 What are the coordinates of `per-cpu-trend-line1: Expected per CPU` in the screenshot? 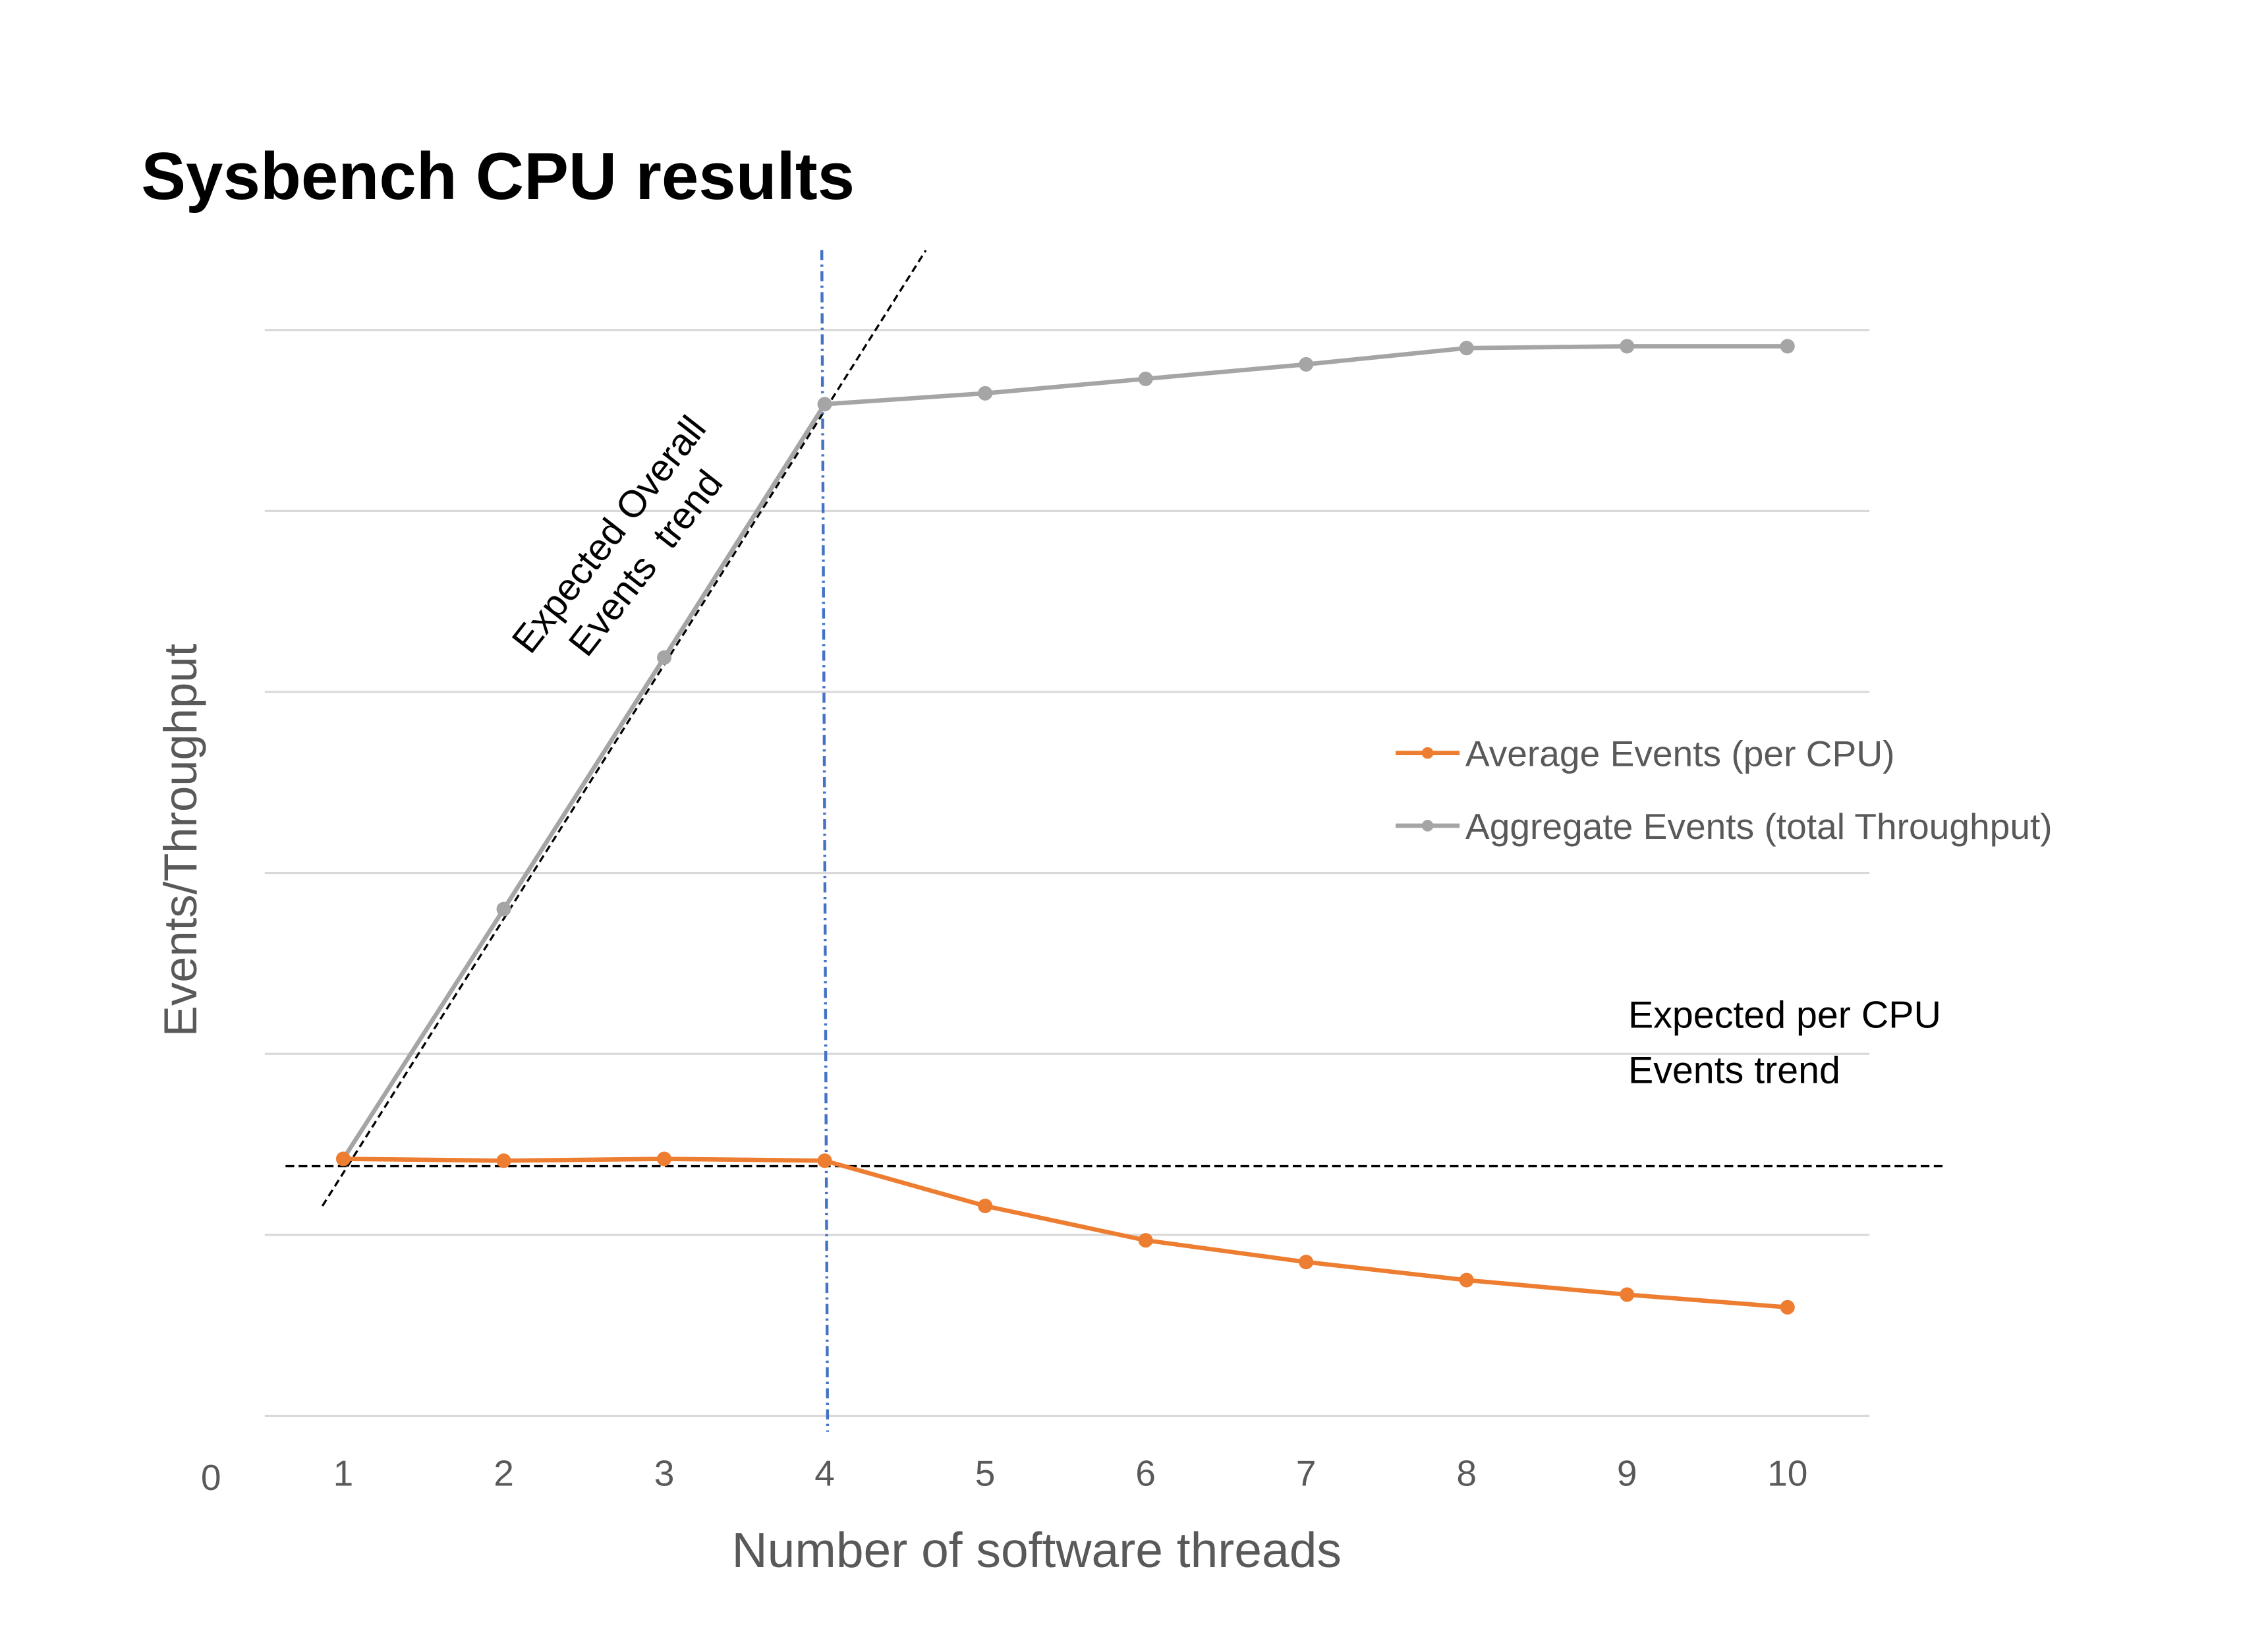 It's located at (1785, 1015).